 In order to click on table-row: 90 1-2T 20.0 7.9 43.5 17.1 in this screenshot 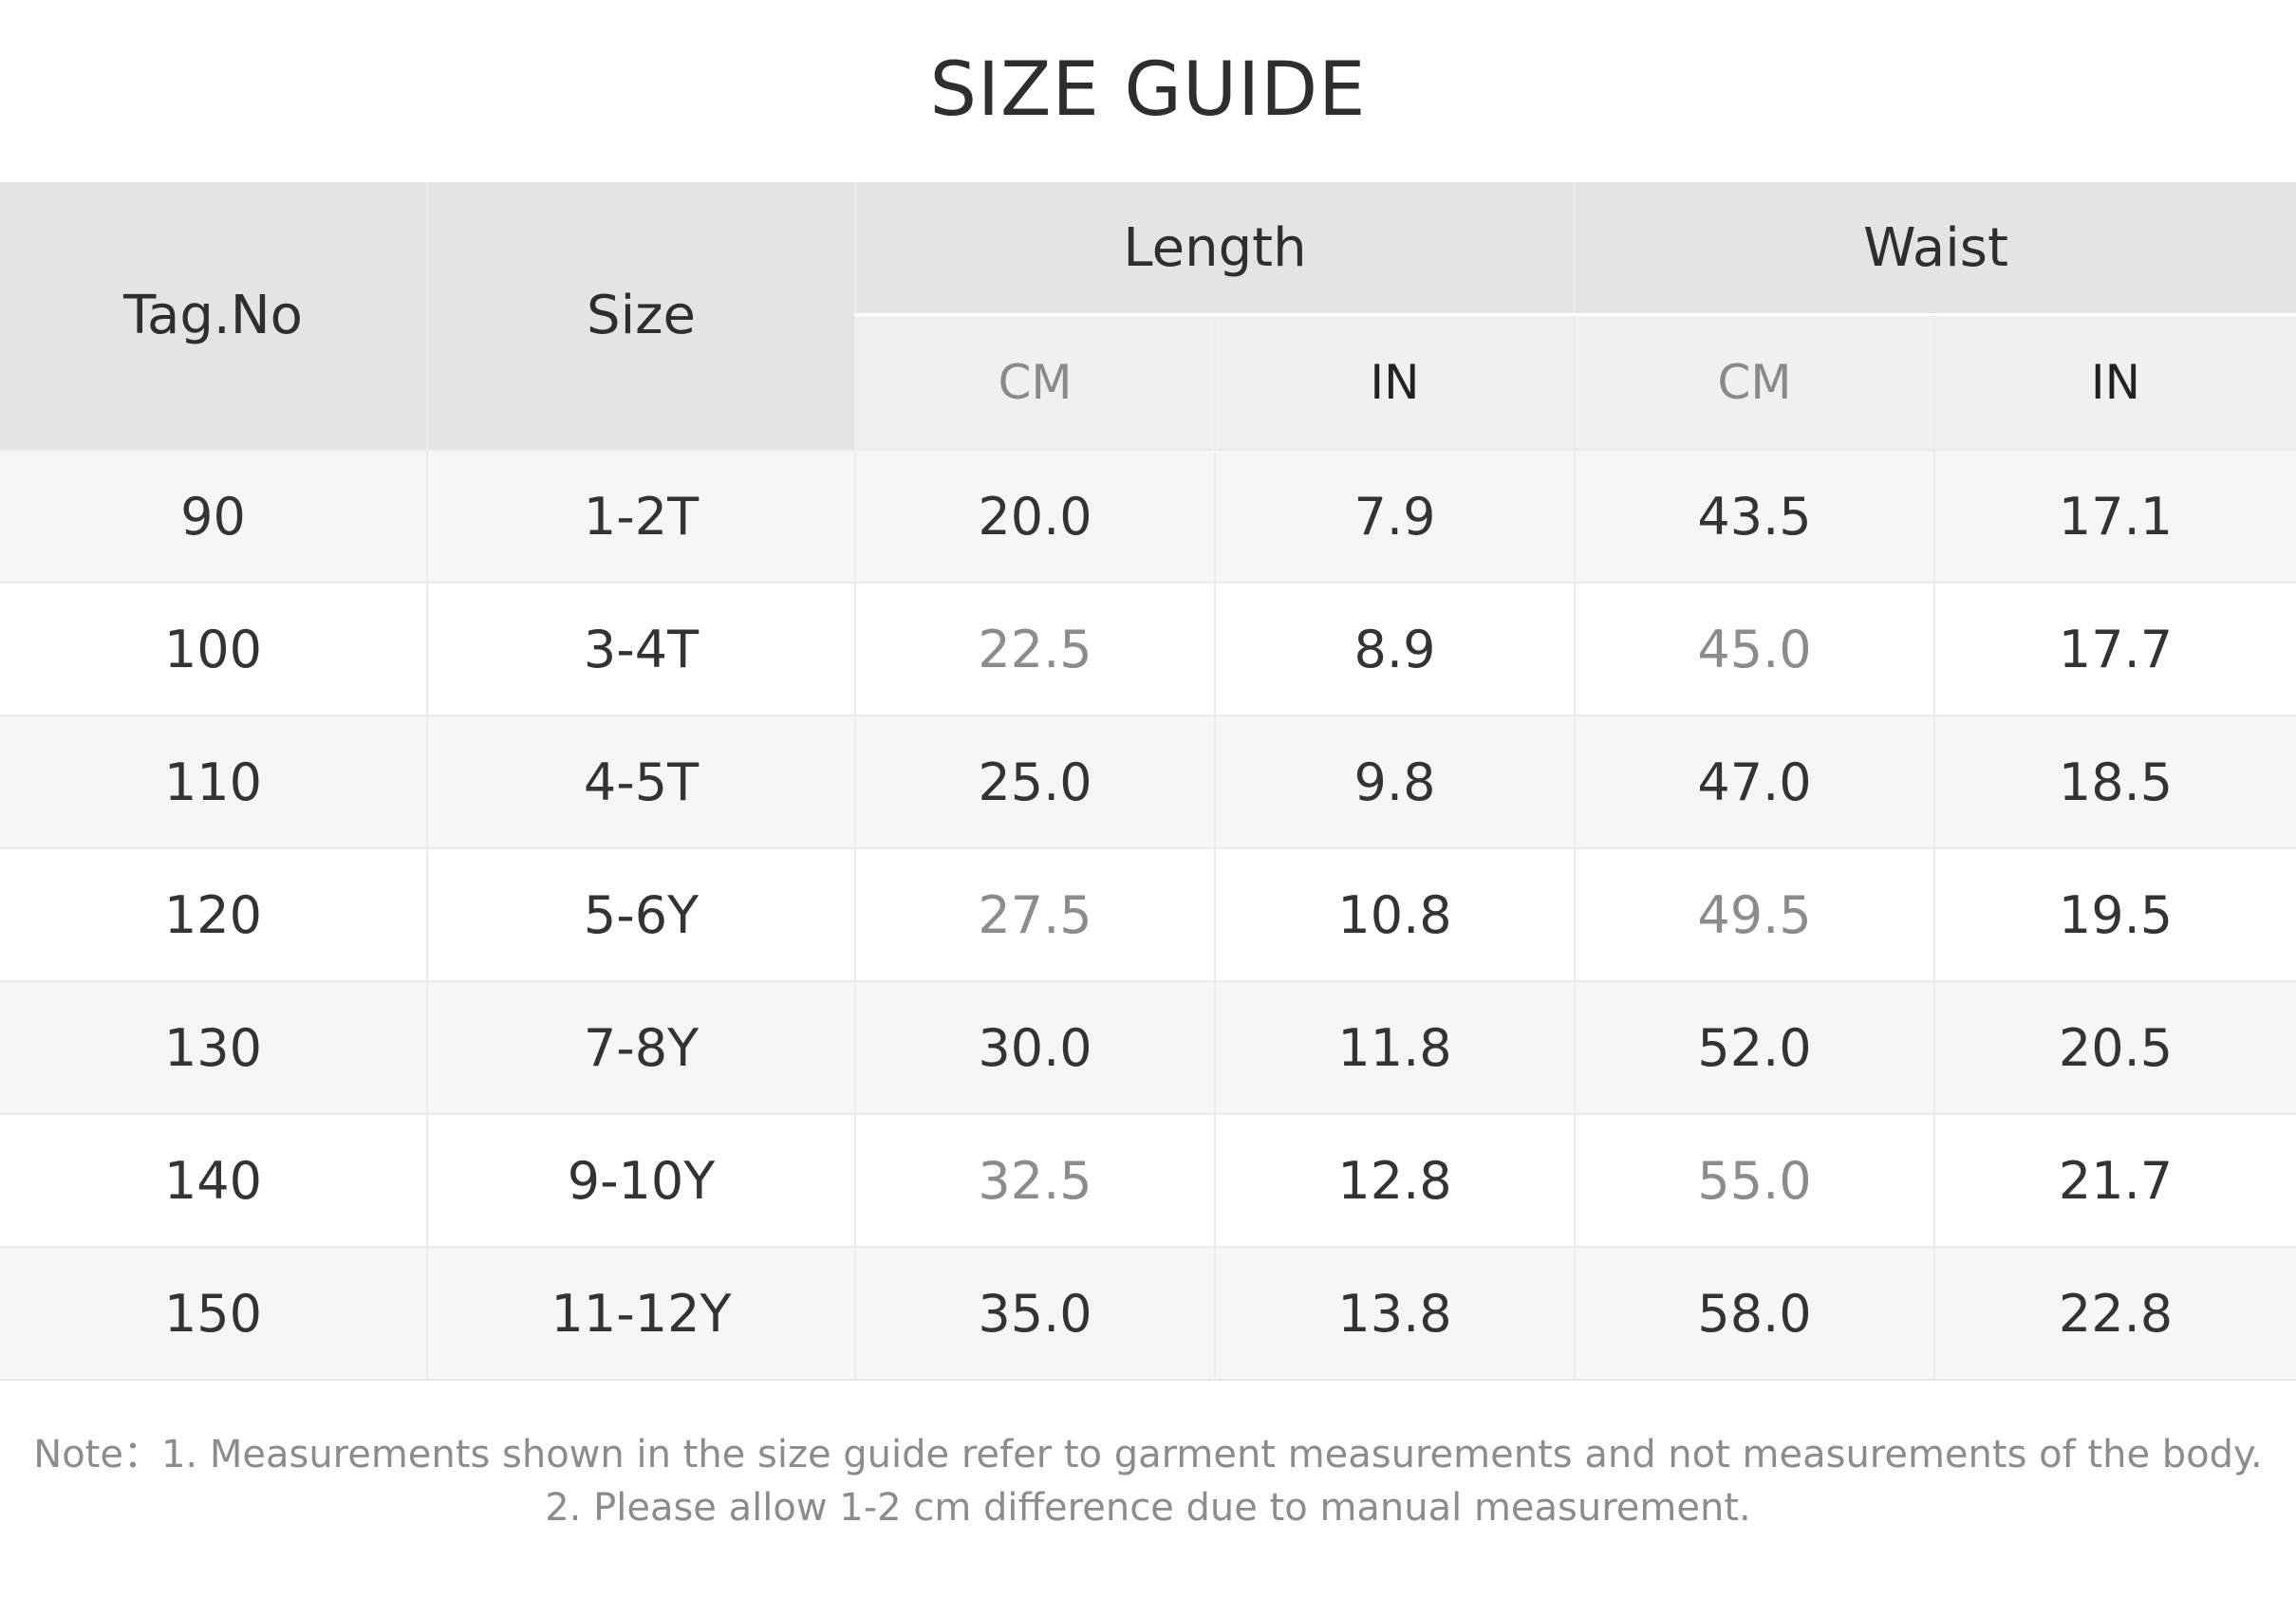, I will do `click(1148, 516)`.